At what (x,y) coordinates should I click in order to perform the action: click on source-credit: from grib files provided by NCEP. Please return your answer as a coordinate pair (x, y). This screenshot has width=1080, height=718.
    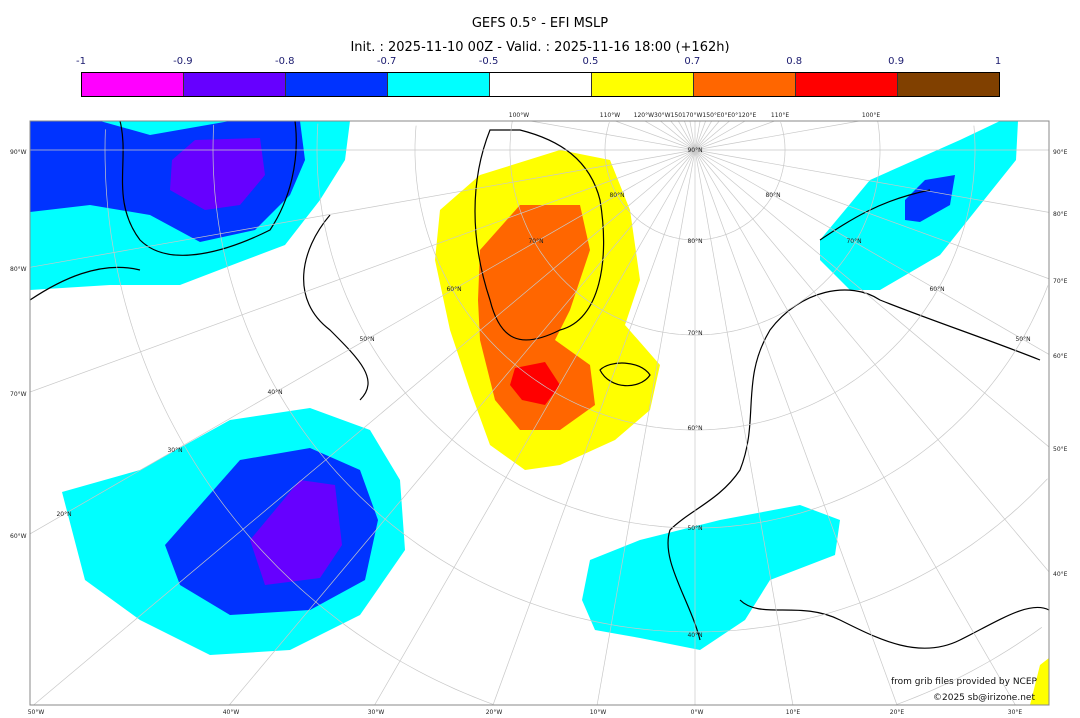
    Looking at the image, I should click on (964, 682).